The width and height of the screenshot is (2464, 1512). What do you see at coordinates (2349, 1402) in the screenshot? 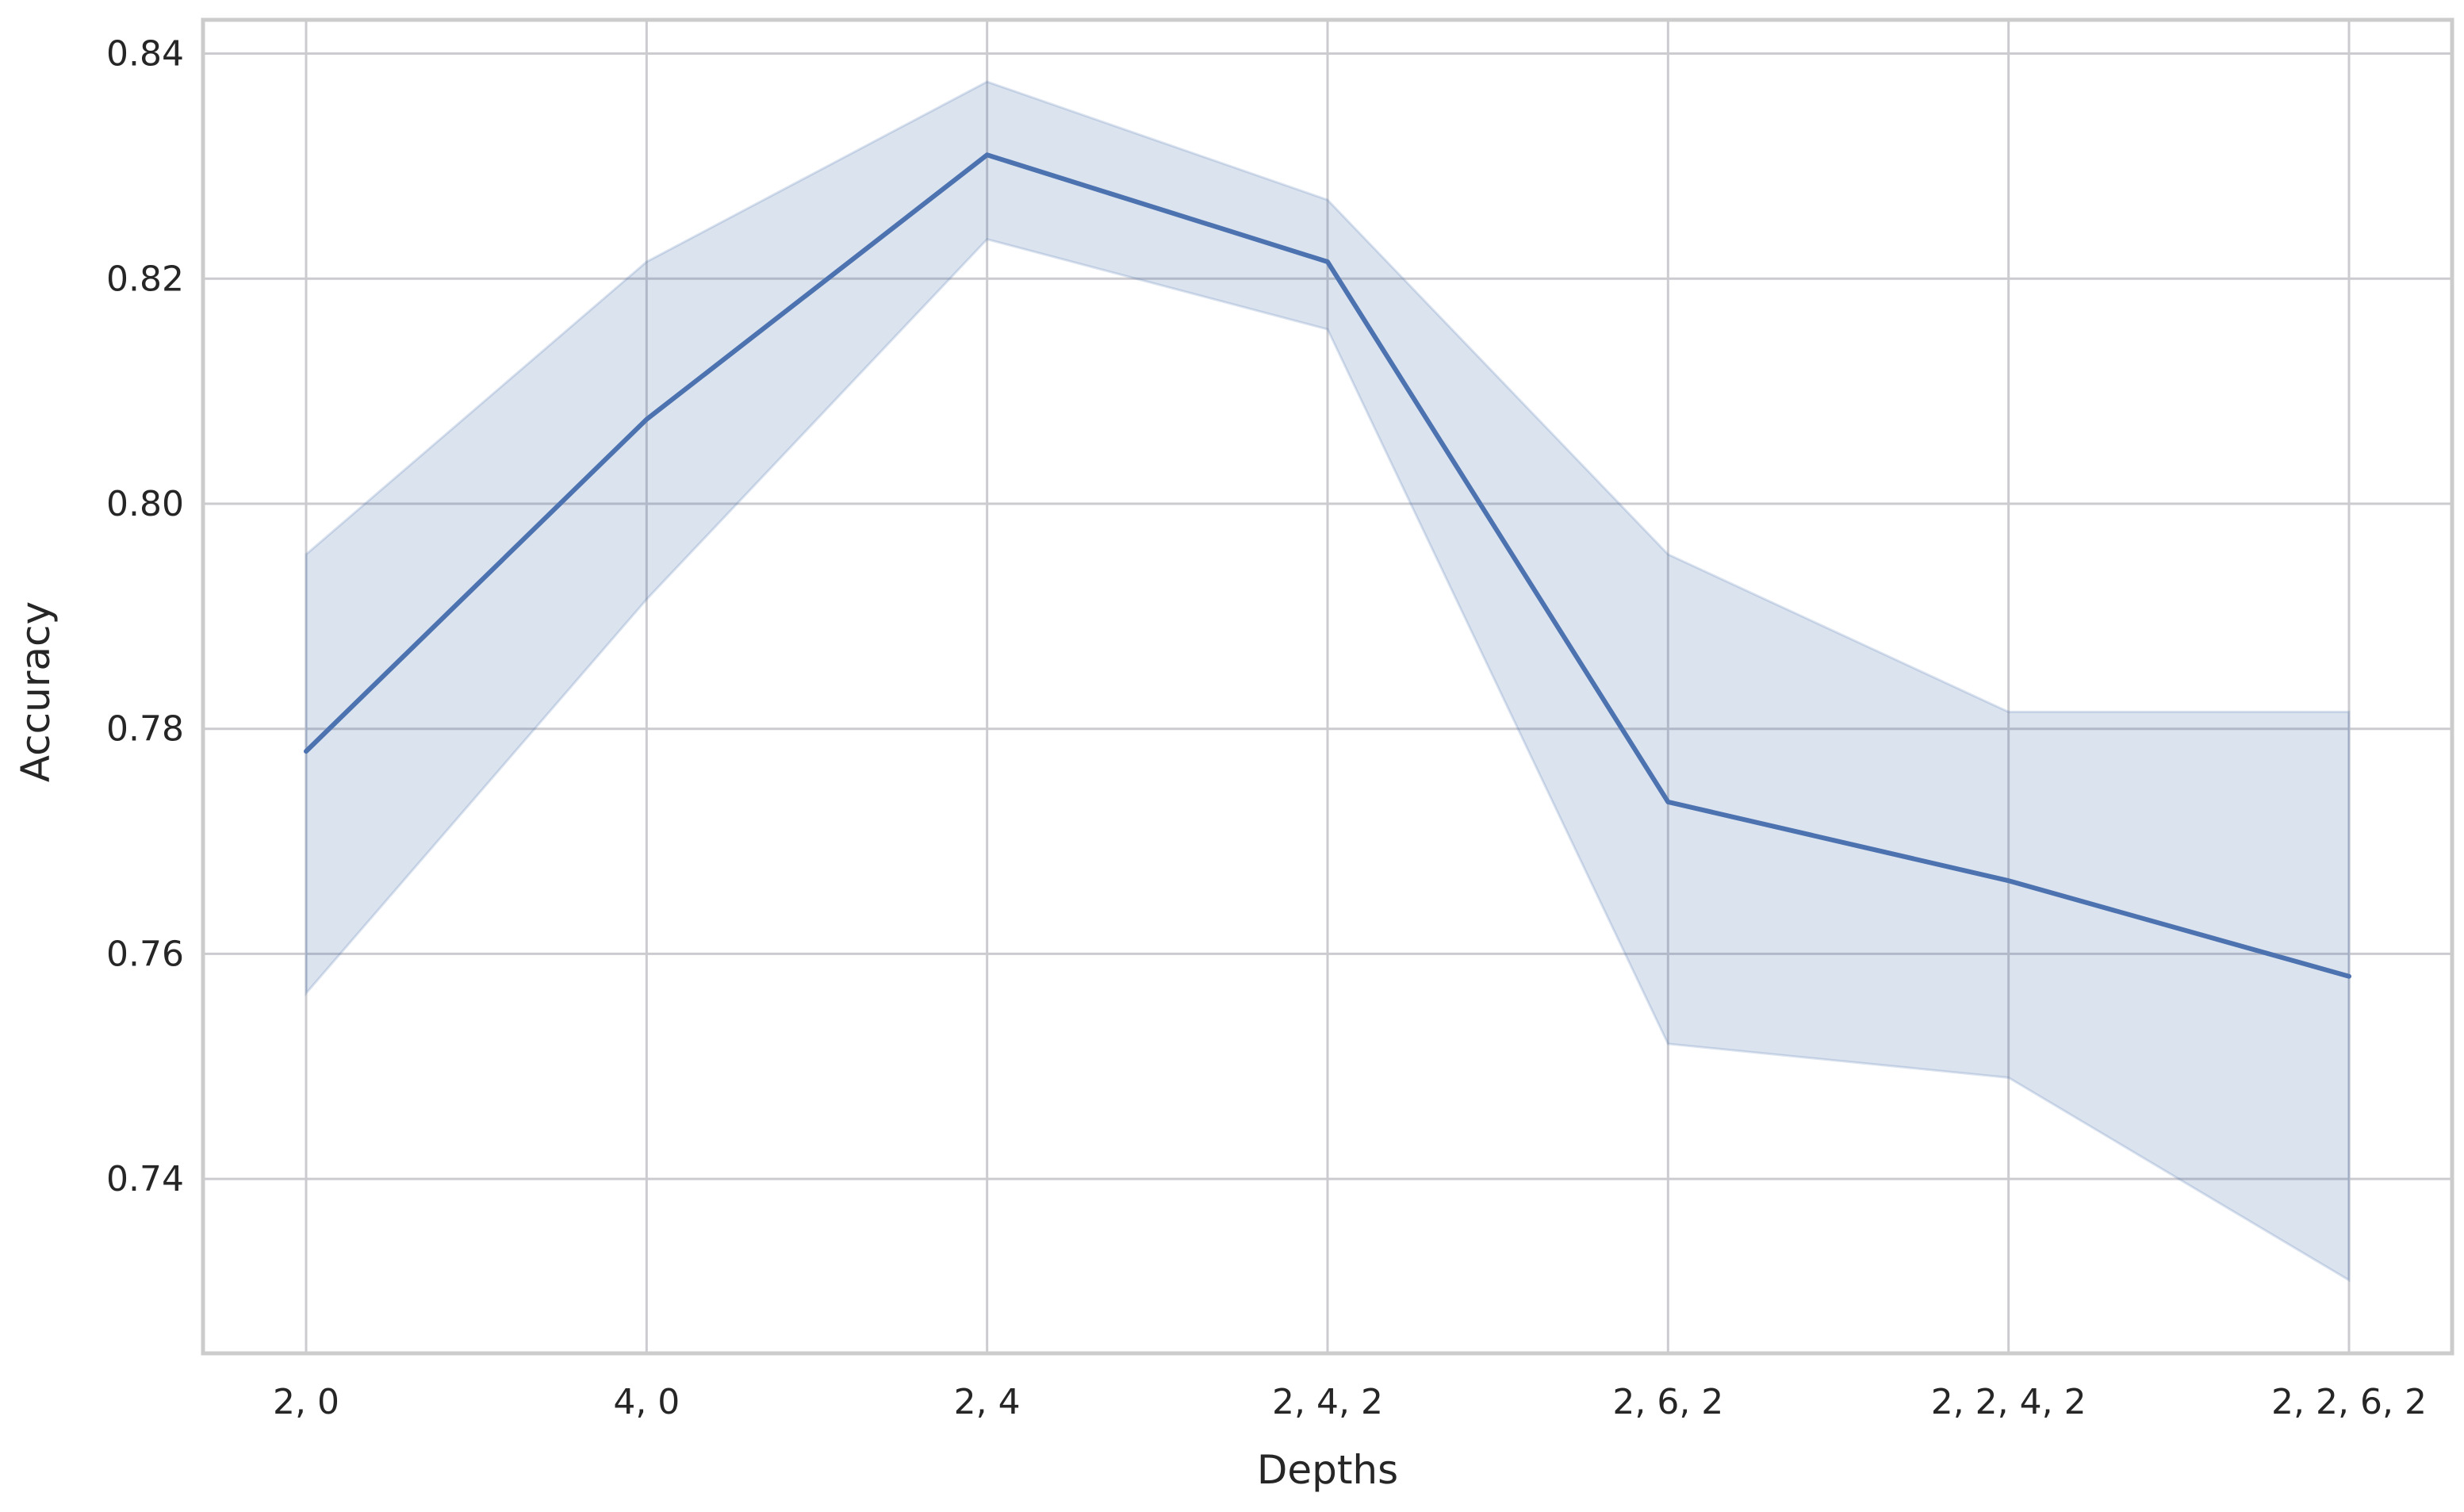
I see `x-tick-label: 2, 2, 6, 2` at bounding box center [2349, 1402].